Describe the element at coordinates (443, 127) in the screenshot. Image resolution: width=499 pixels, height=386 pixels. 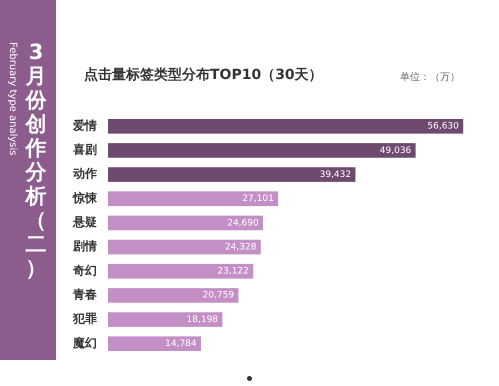
I see `data-label: 56,630` at that location.